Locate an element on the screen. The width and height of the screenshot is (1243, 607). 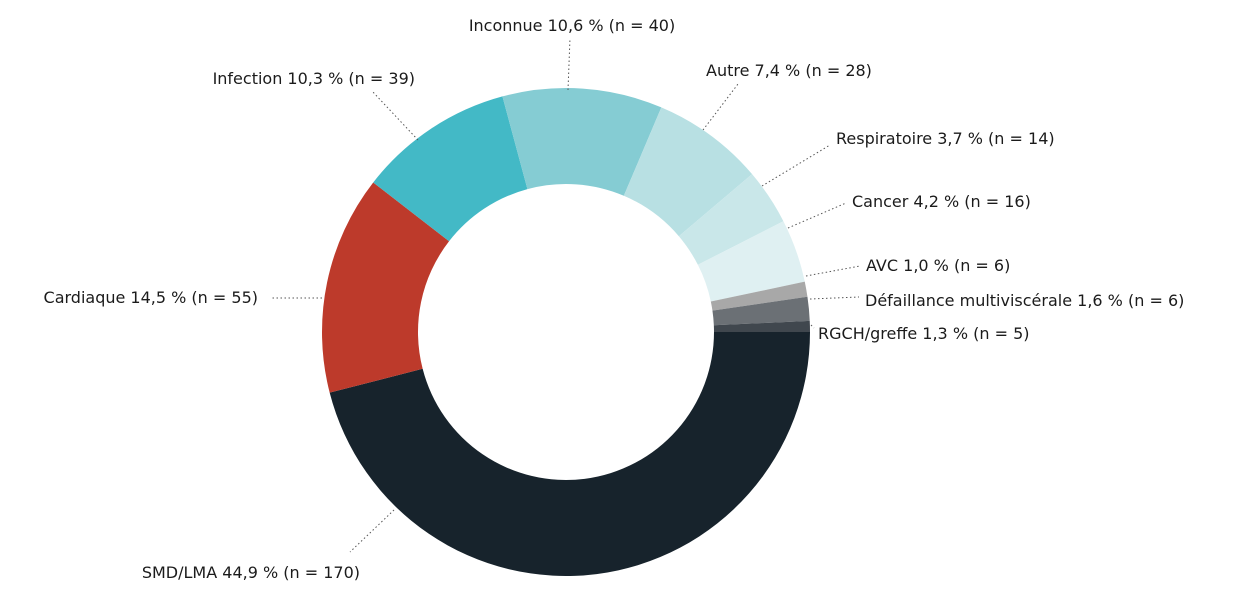
label-count: (n = 40) is located at coordinates (640, 25).